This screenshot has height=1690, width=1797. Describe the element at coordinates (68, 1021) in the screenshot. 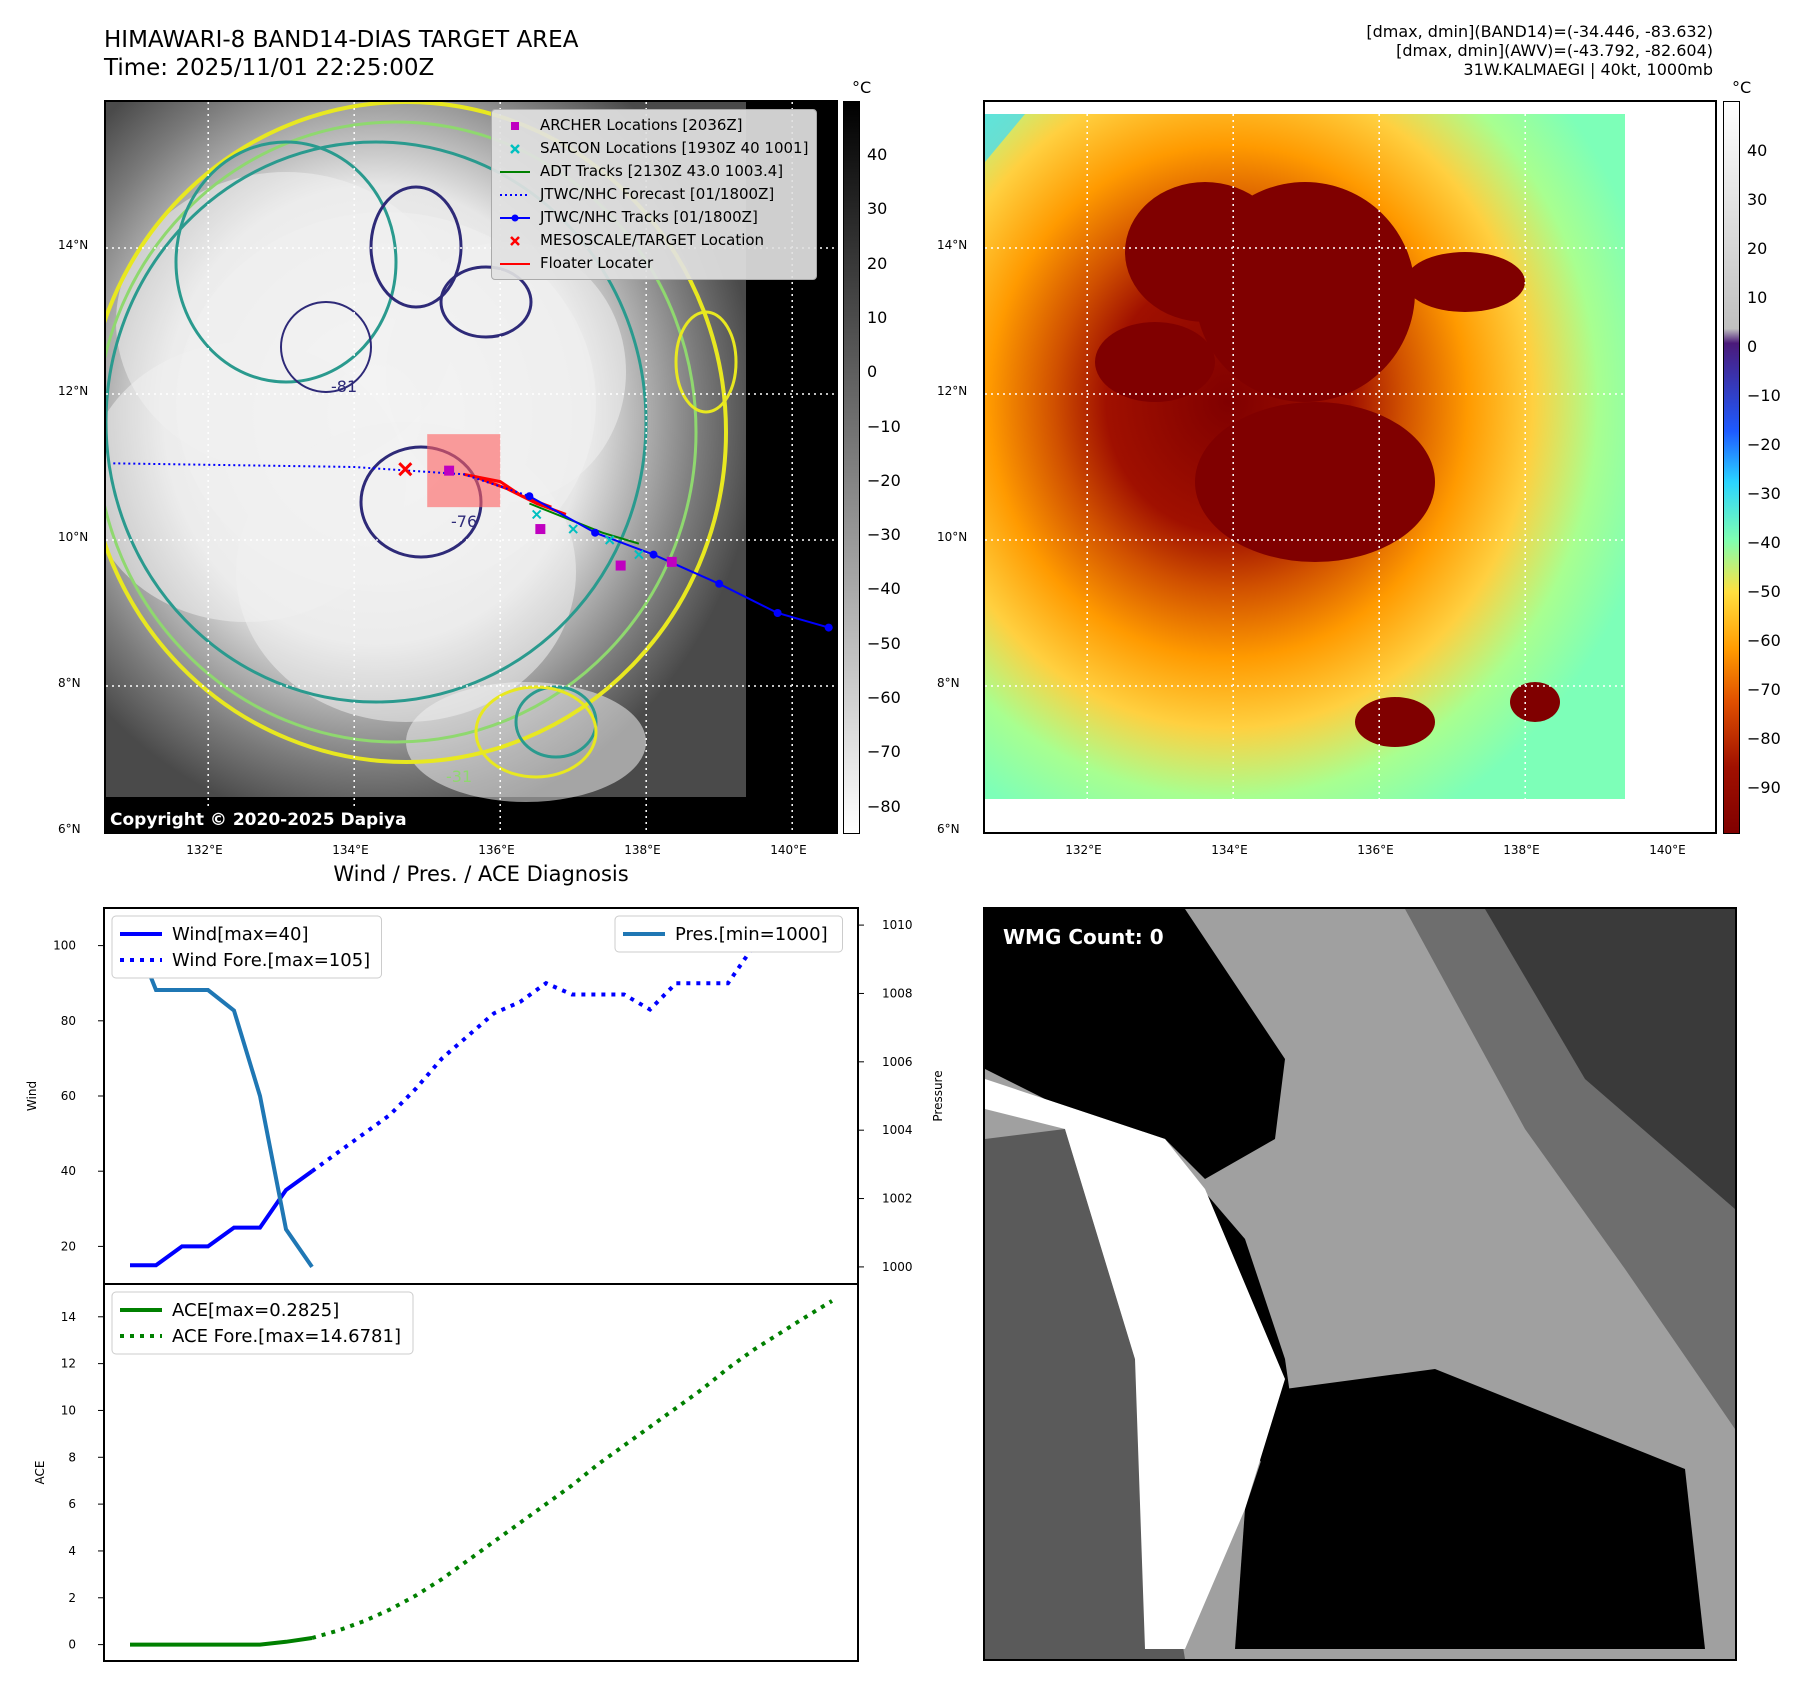

I see `wind-tick-label: 80` at that location.